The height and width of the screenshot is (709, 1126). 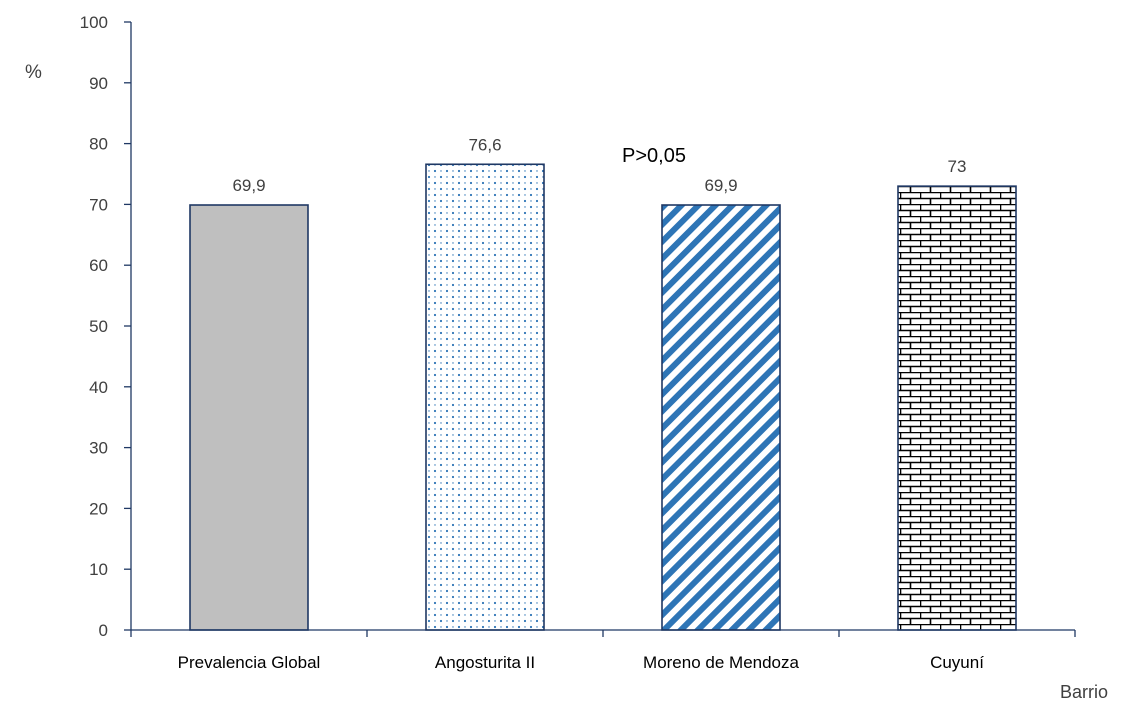 I want to click on bar-moreno-de-mendoza, so click(x=721, y=417).